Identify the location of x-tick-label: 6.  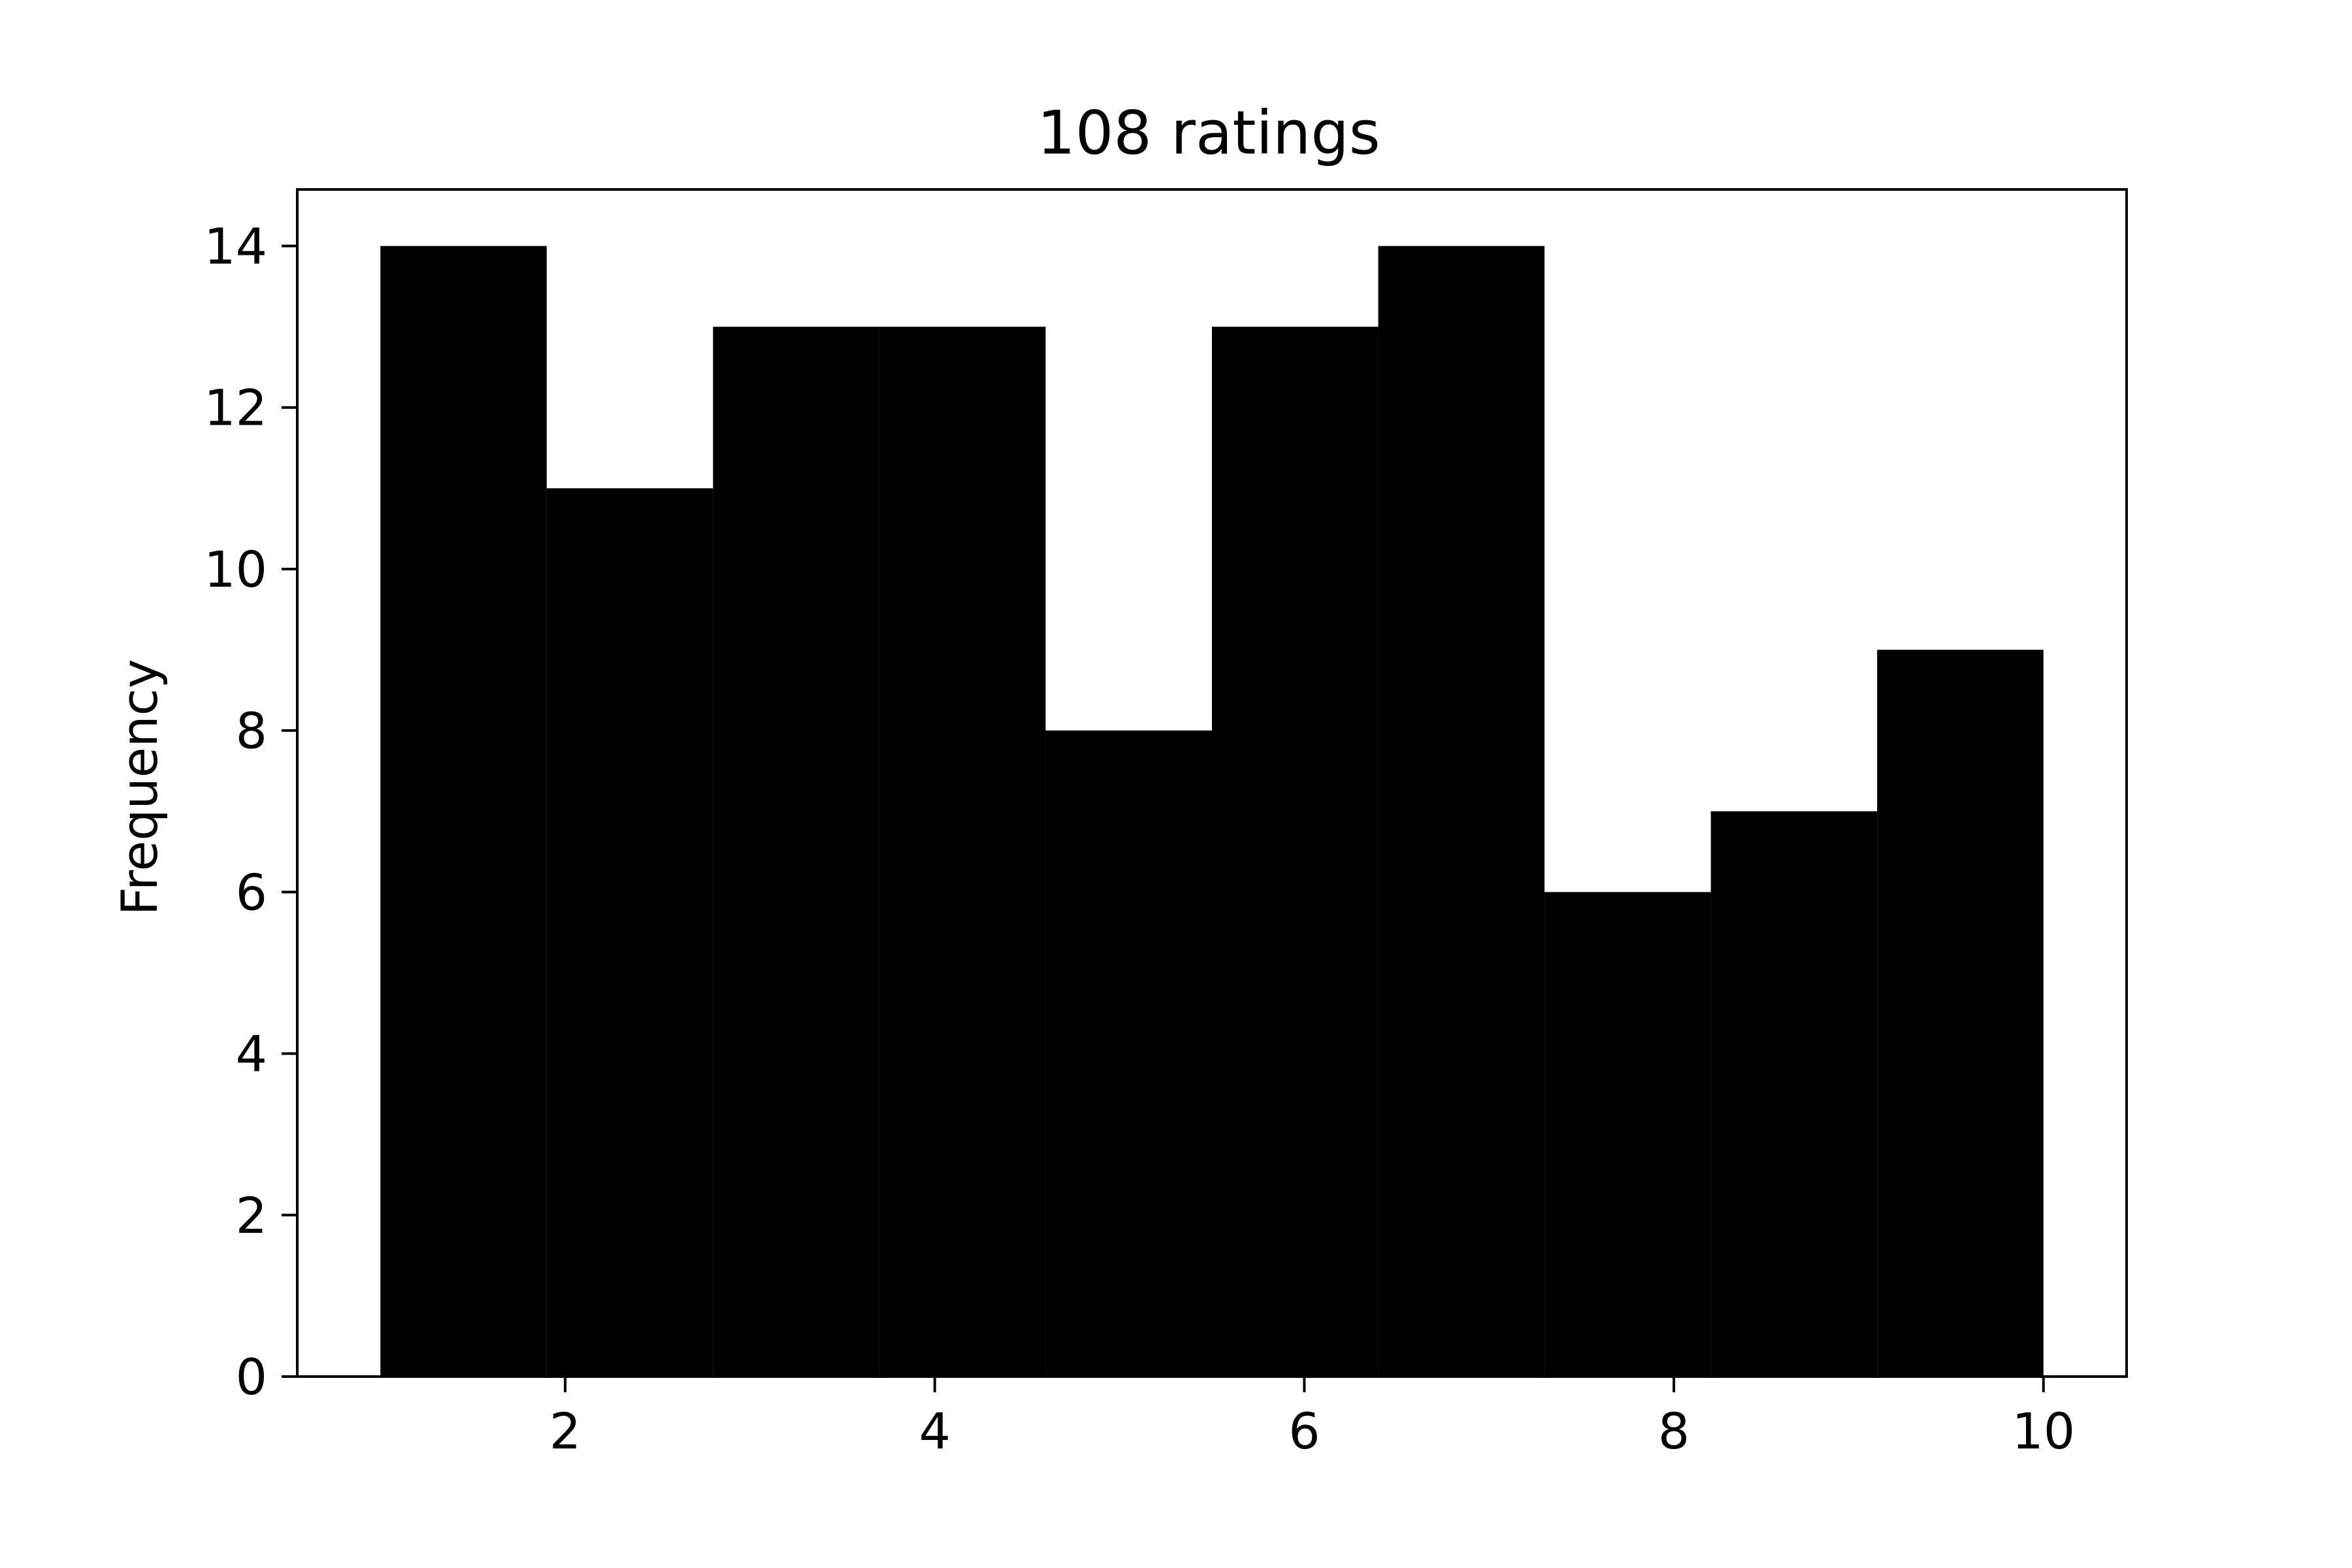
(1304, 1431).